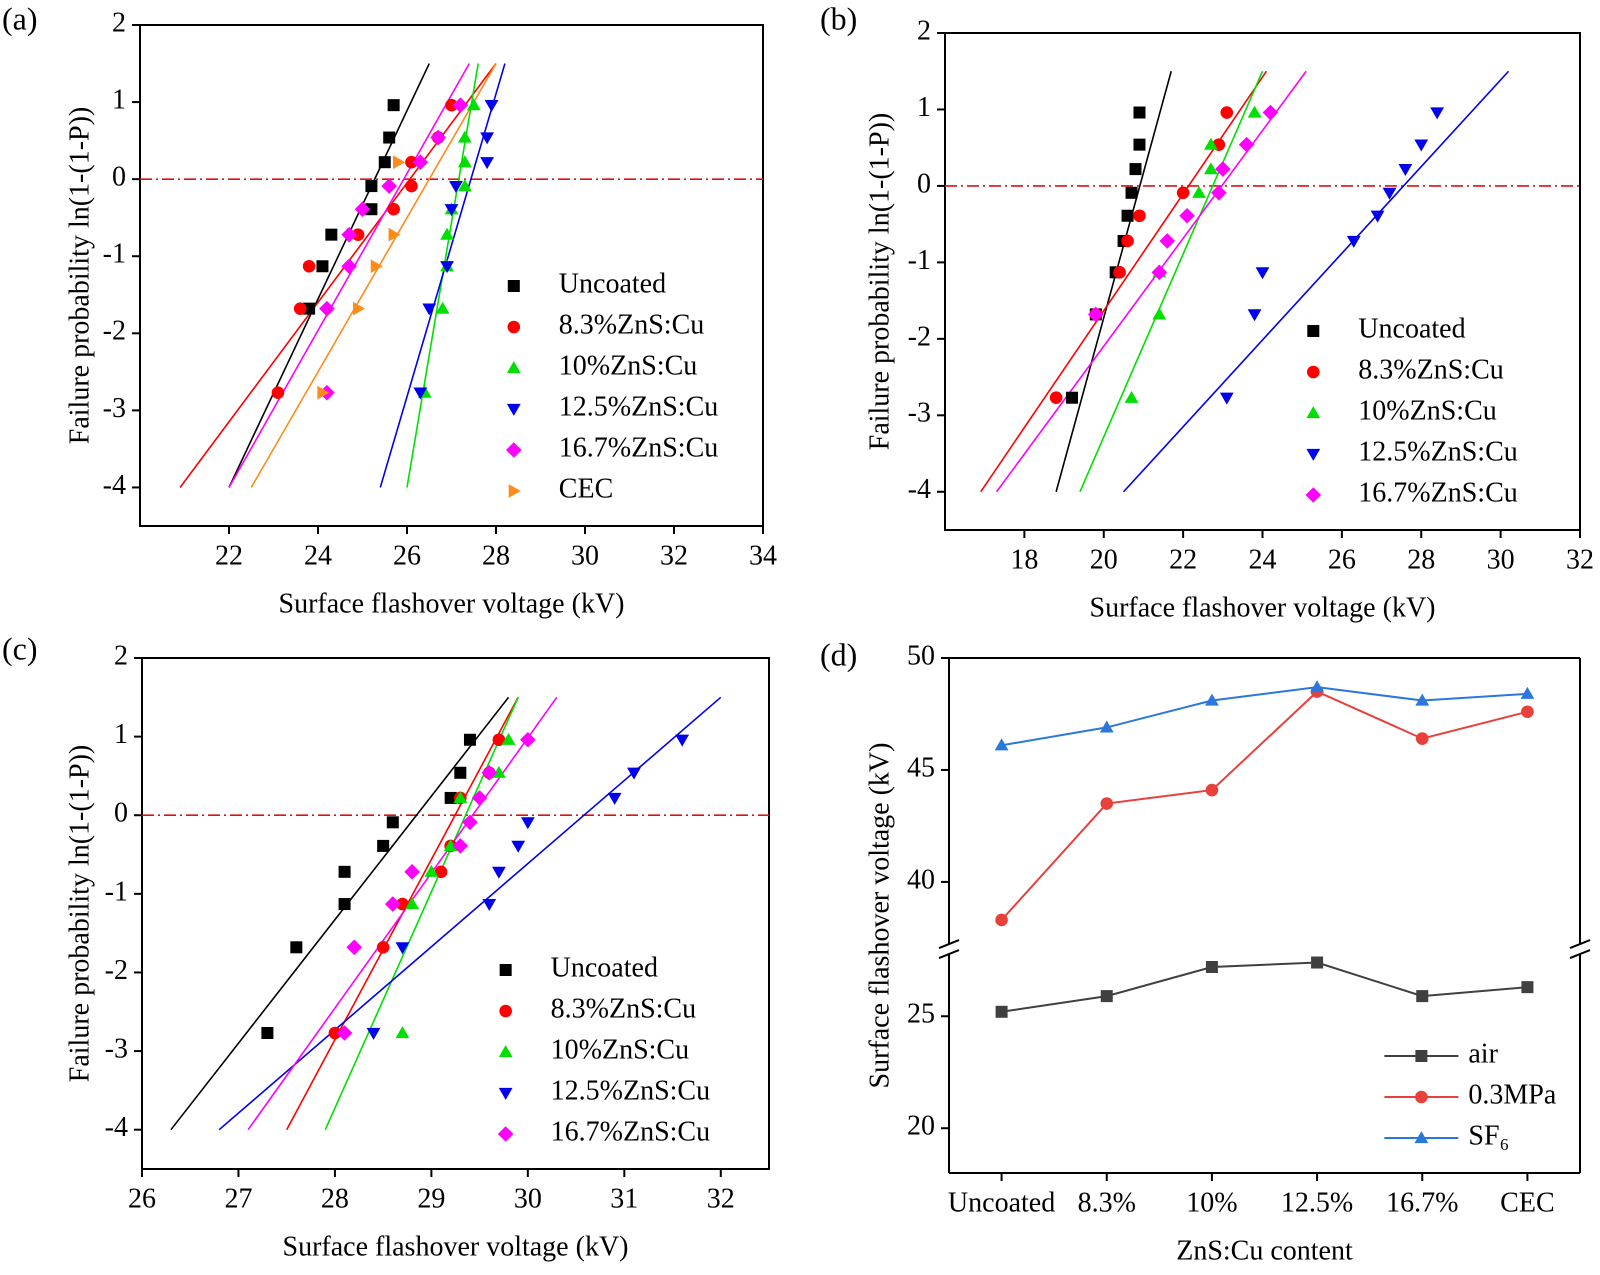  What do you see at coordinates (921, 1126) in the screenshot?
I see `y-tick-label: 20` at bounding box center [921, 1126].